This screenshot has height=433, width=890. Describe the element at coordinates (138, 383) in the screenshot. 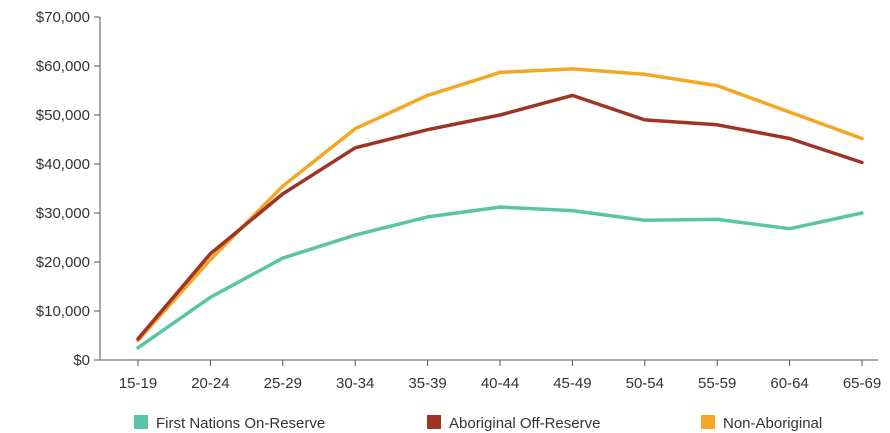

I see `x-tick-label: 15-19` at that location.